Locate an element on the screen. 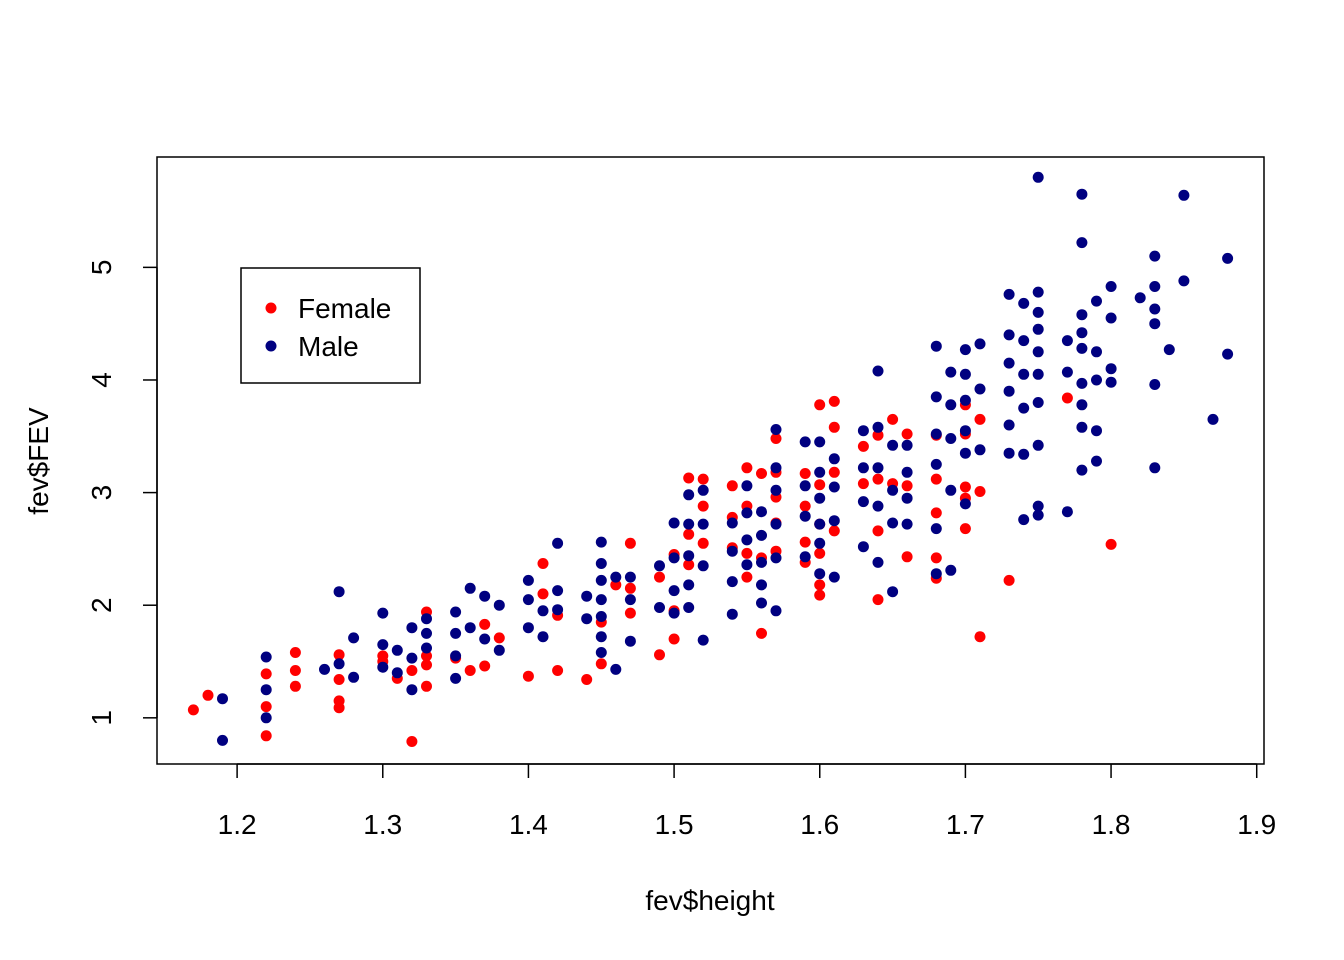  y-tick-label-0: 1 is located at coordinates (101, 718).